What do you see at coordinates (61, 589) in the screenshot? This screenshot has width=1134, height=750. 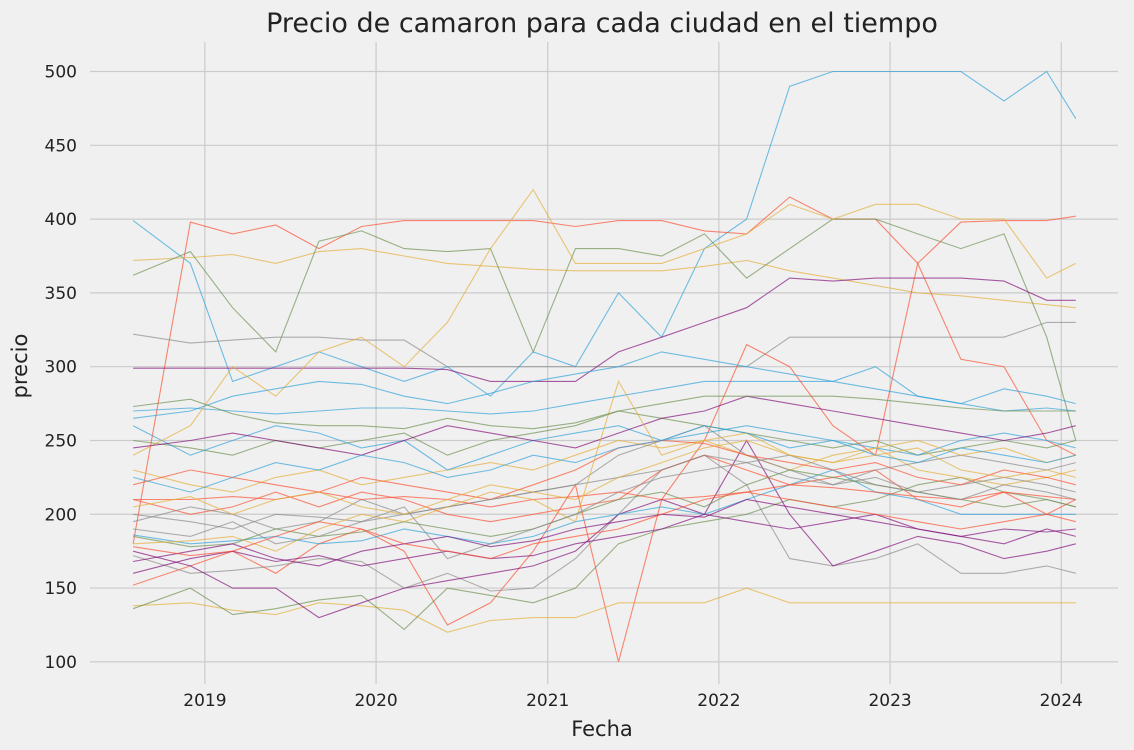 I see `y-tick-label: 150` at bounding box center [61, 589].